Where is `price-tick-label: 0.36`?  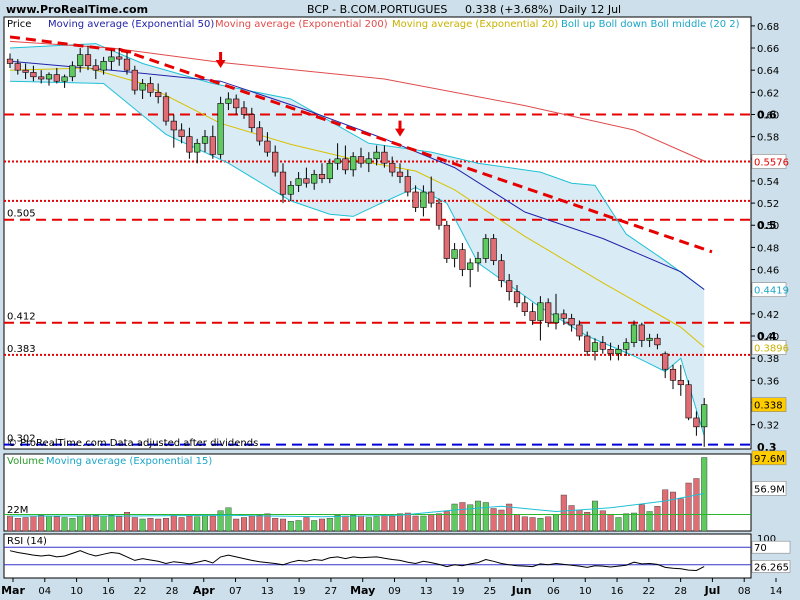
price-tick-label: 0.36 is located at coordinates (768, 381).